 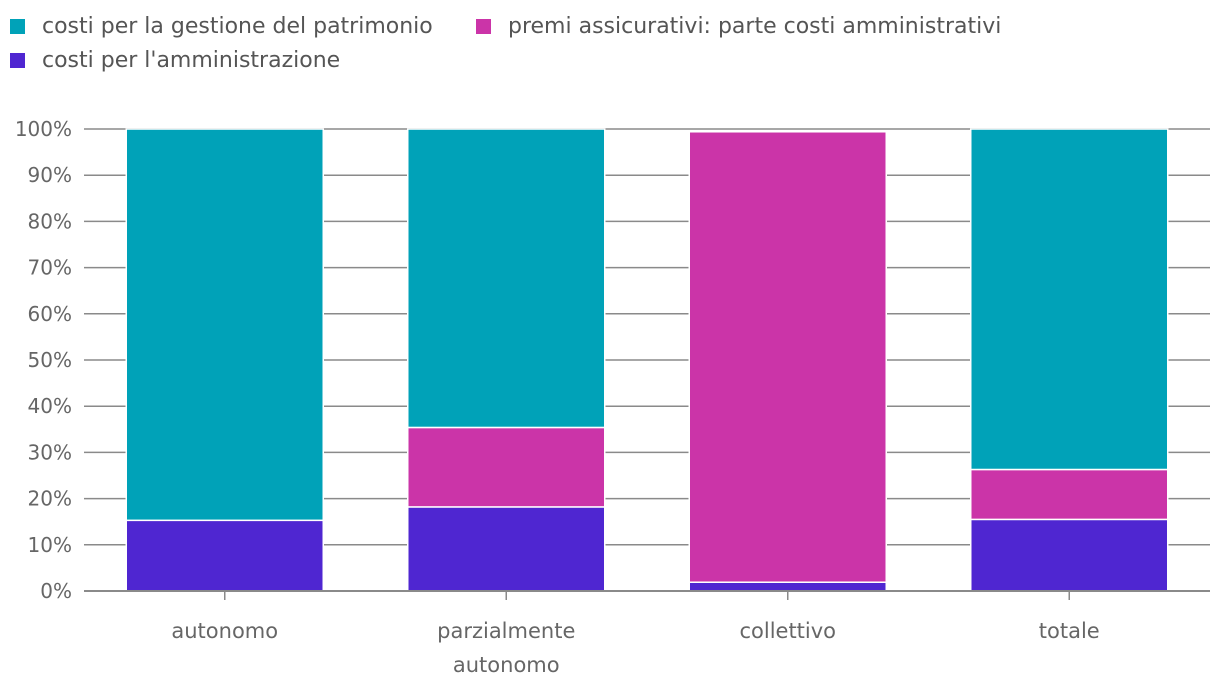 What do you see at coordinates (17, 26) in the screenshot?
I see `legend-swatch-patrimonio` at bounding box center [17, 26].